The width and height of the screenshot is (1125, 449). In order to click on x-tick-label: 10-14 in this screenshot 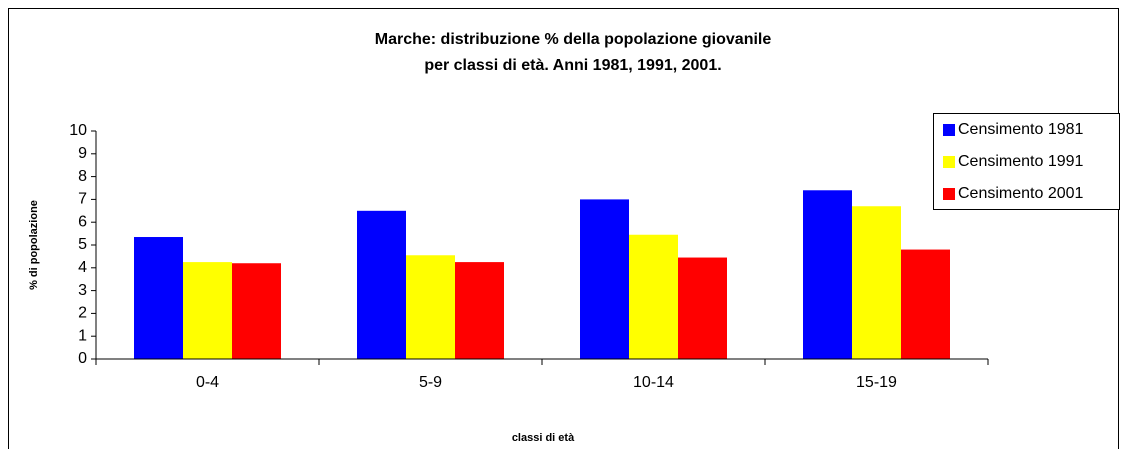, I will do `click(653, 382)`.